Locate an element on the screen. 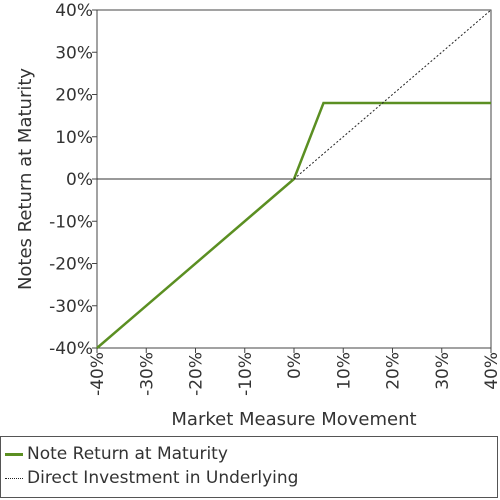  x-tick-label: 30% is located at coordinates (443, 371).